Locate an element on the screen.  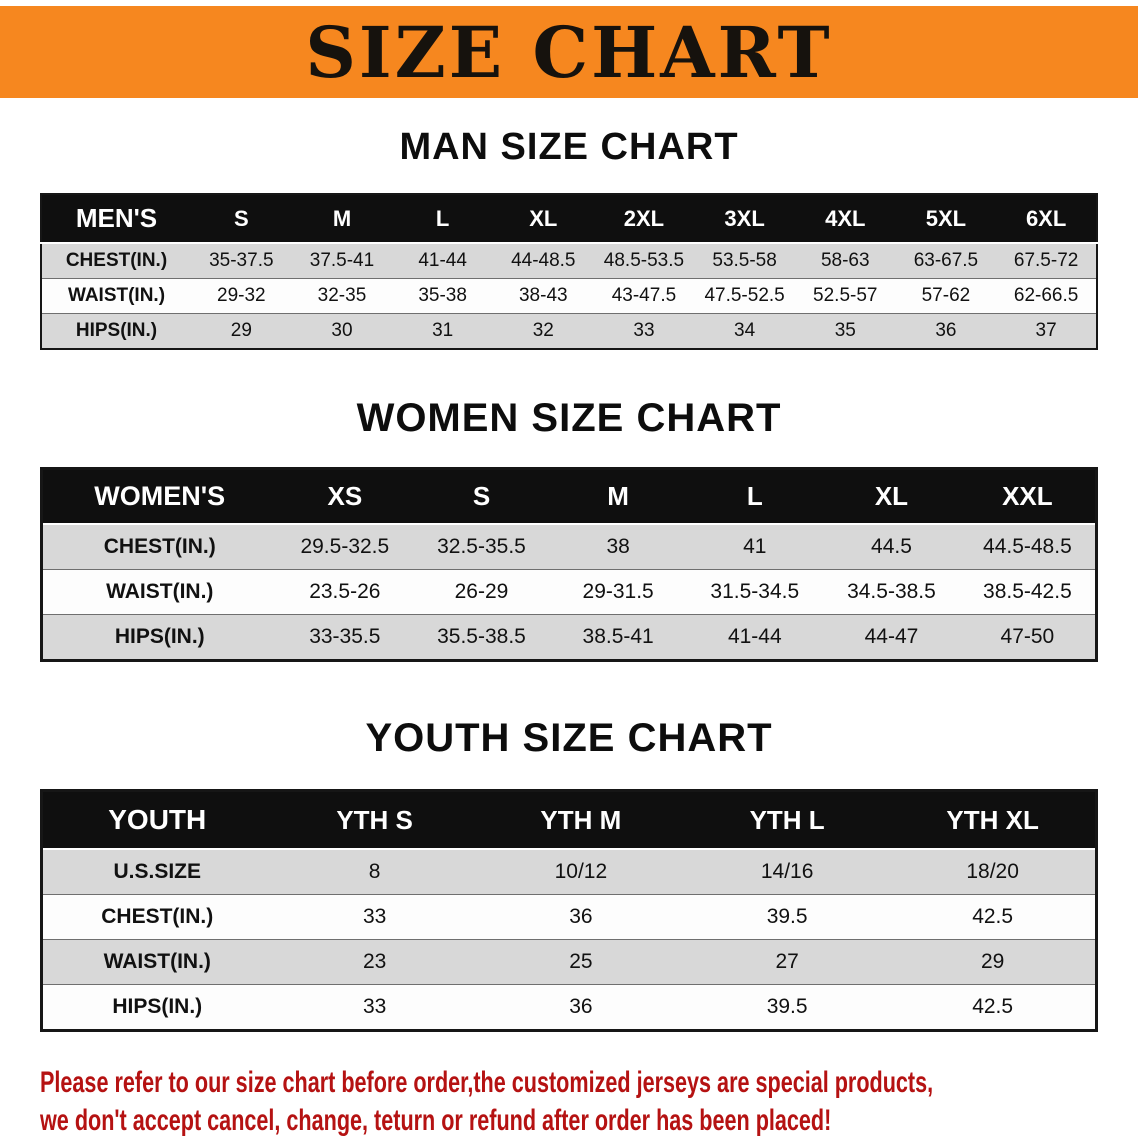
size-cell: 29 is located at coordinates (992, 961).